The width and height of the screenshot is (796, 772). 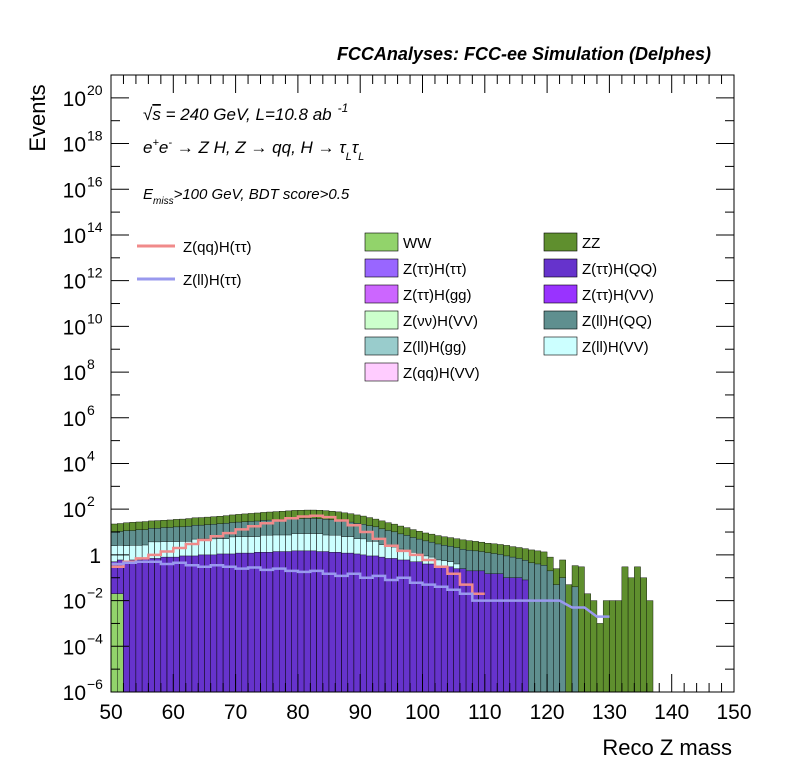 What do you see at coordinates (617, 321) in the screenshot?
I see `legend-label-7: Z(ll)H(QQ)` at bounding box center [617, 321].